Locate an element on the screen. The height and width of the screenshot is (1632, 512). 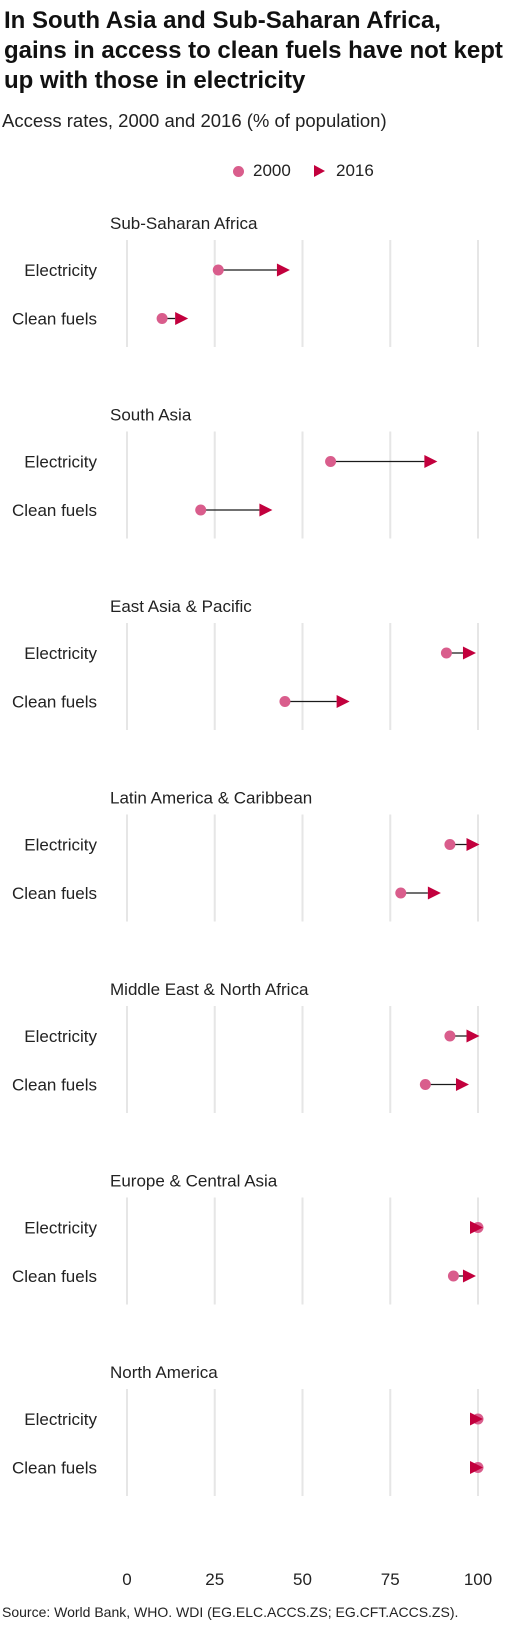
legend-item-2000: 2000 is located at coordinates (262, 171).